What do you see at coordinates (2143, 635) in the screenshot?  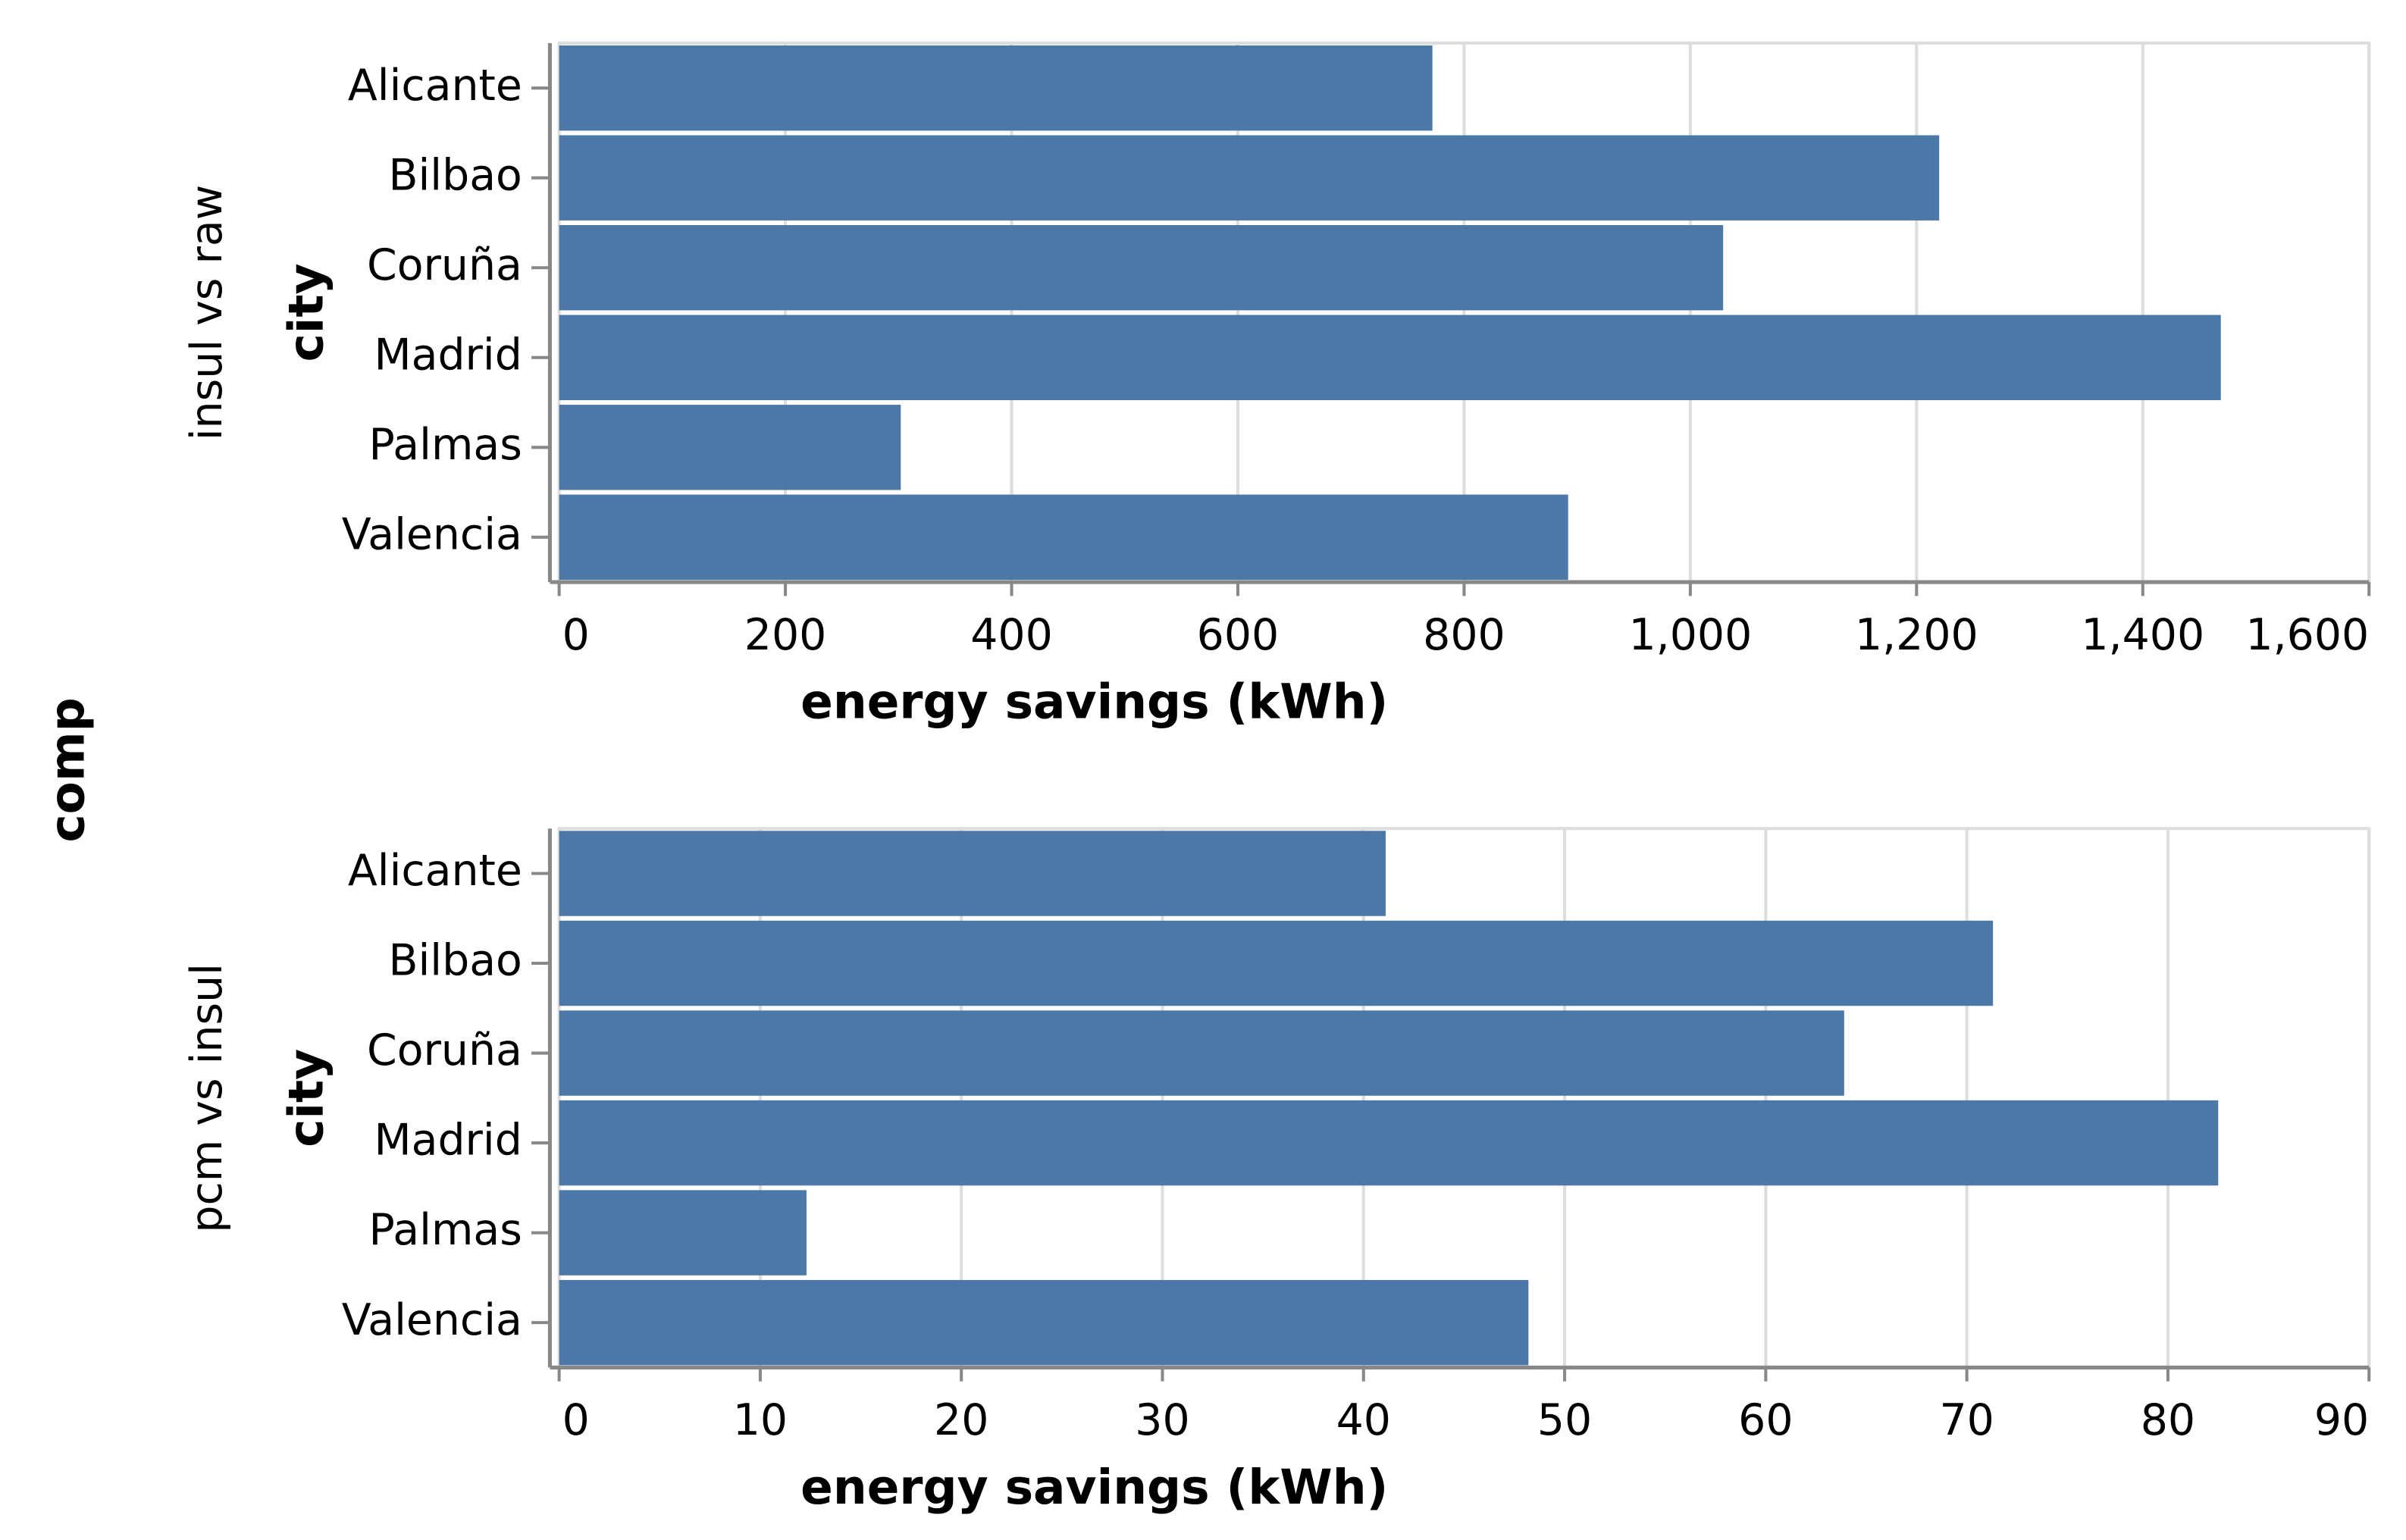 I see `x-tick-label: 1,400` at bounding box center [2143, 635].